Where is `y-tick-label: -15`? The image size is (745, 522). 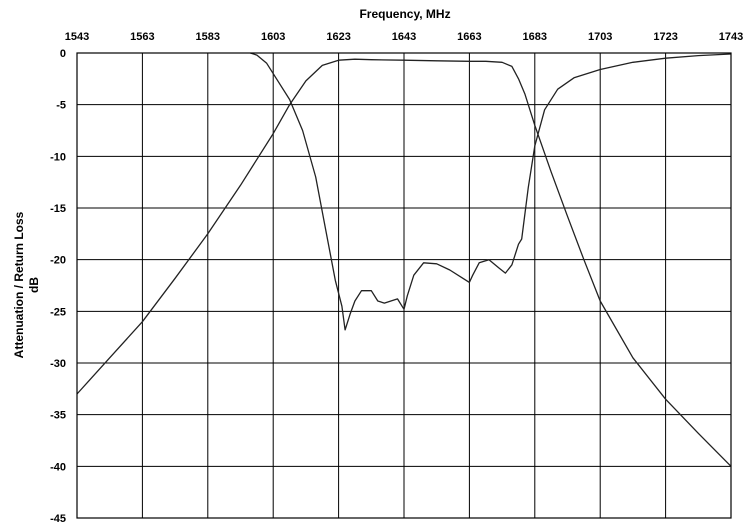 y-tick-label: -15 is located at coordinates (58, 209).